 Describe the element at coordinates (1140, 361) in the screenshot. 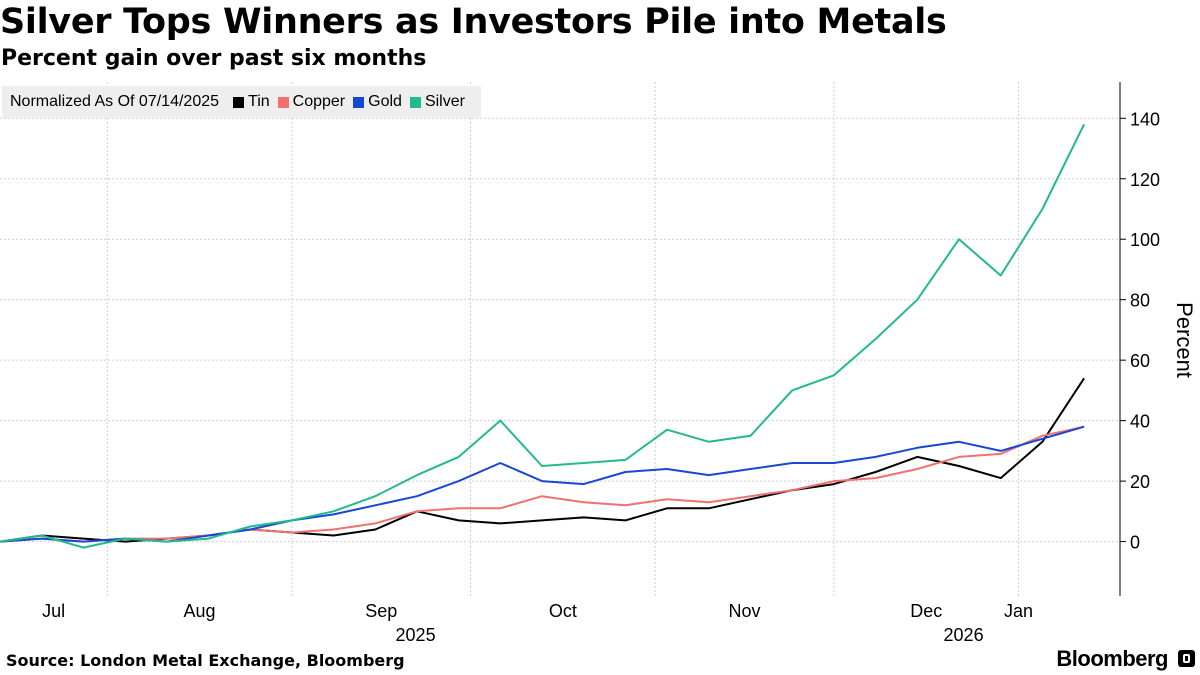

I see `y-tick-label: 60` at that location.